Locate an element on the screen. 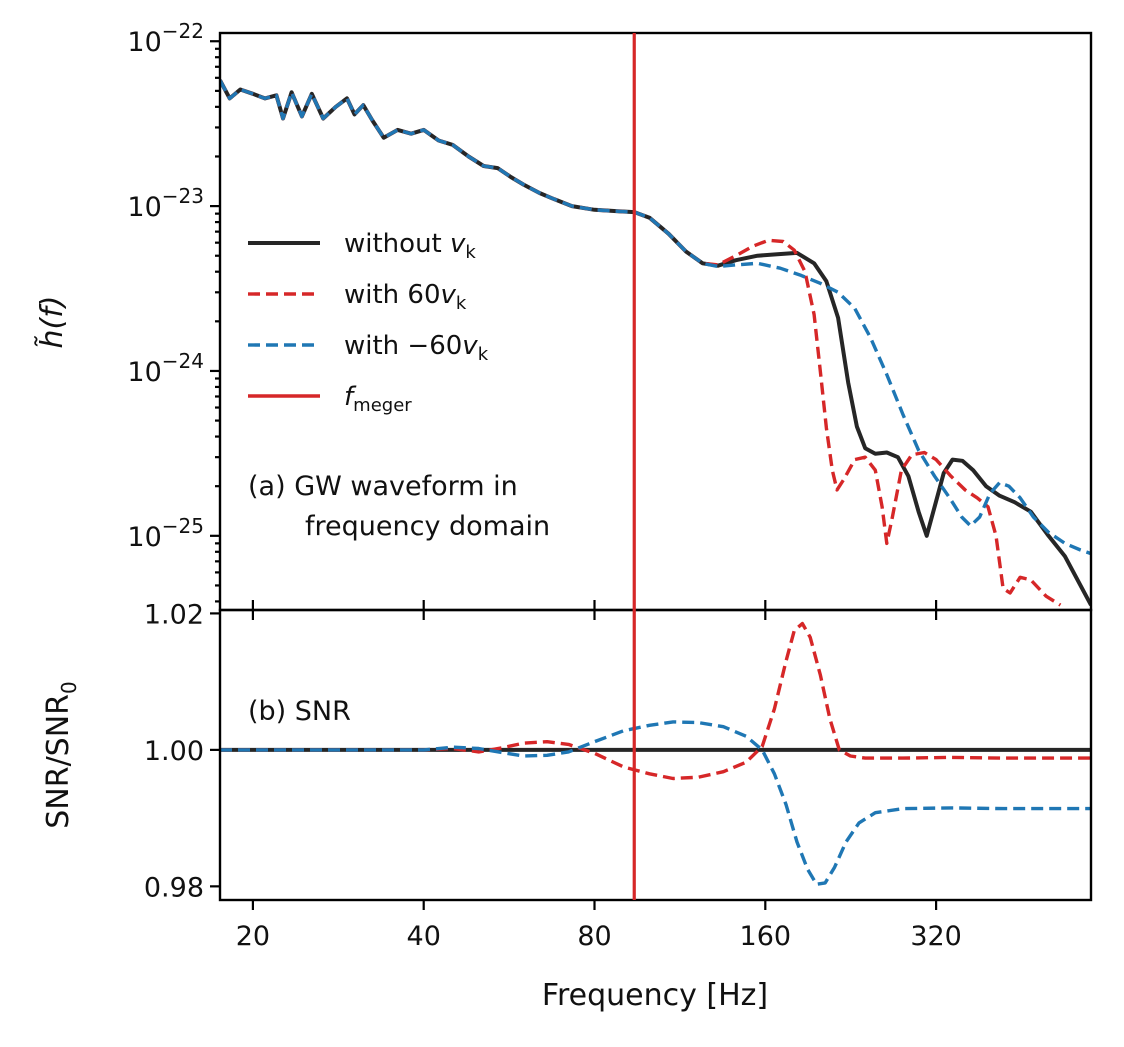 Image resolution: width=1124 pixels, height=1047 pixels. legend-label-subscript: meger is located at coordinates (382, 405).